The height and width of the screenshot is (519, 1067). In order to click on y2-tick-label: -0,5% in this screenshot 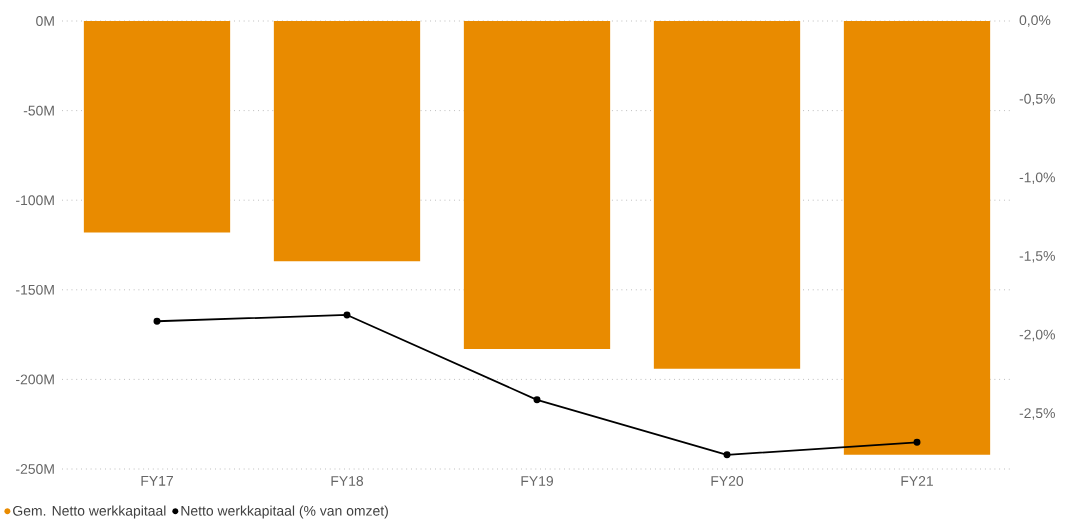, I will do `click(1037, 99)`.